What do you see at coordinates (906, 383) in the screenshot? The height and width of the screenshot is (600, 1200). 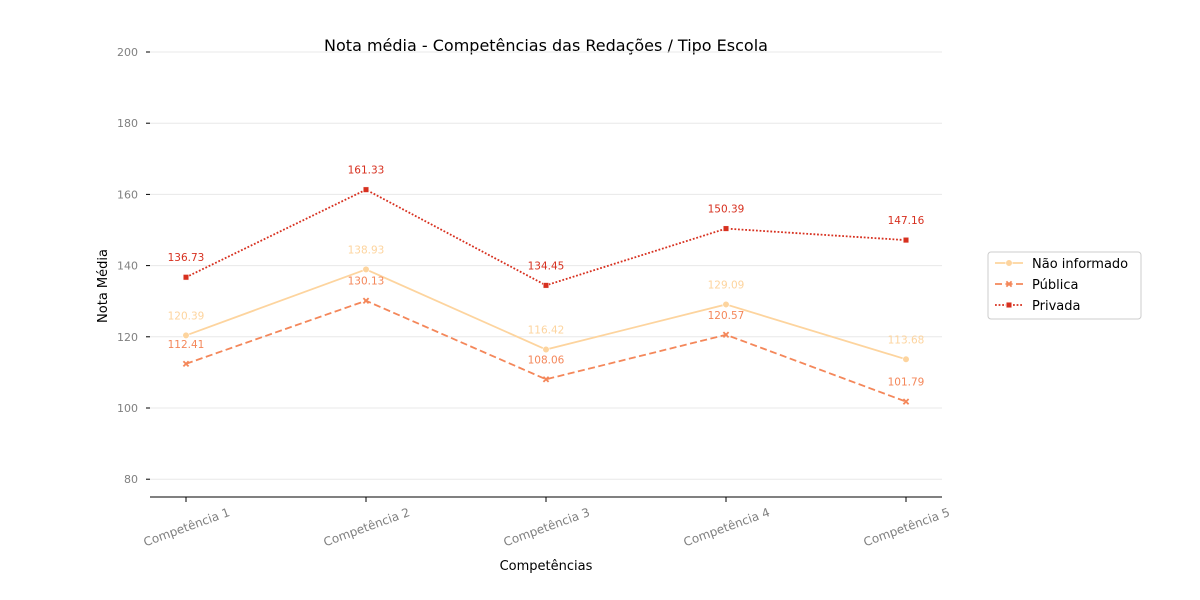 I see `data-label: 101.79` at bounding box center [906, 383].